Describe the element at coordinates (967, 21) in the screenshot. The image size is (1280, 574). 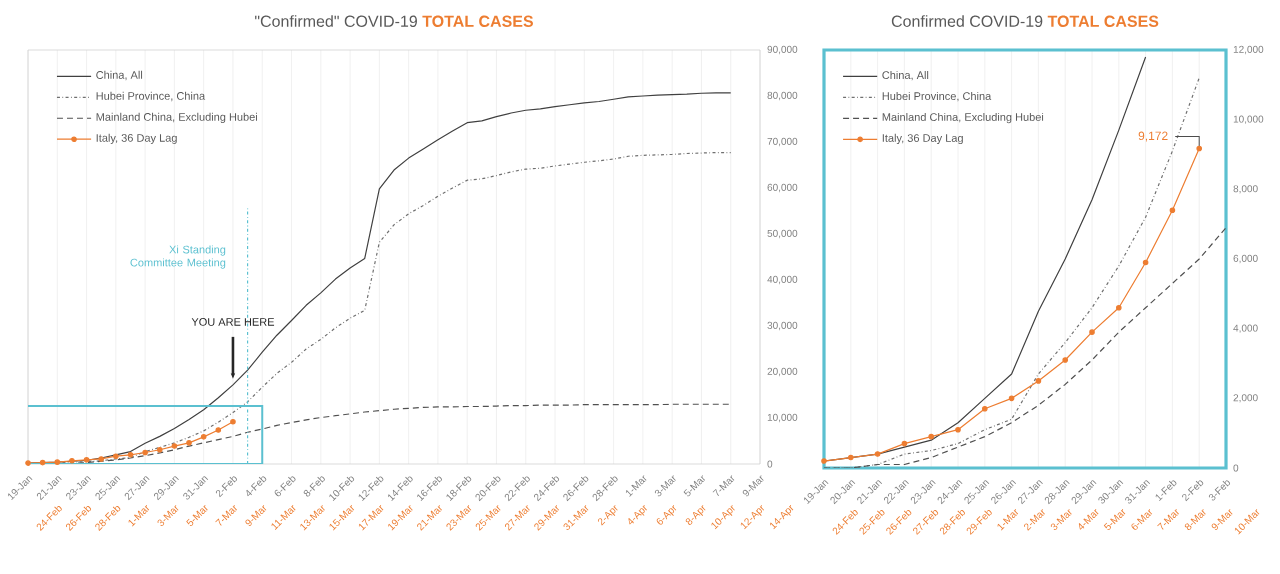
I see `chart-title: Confirmed COVID-19` at that location.